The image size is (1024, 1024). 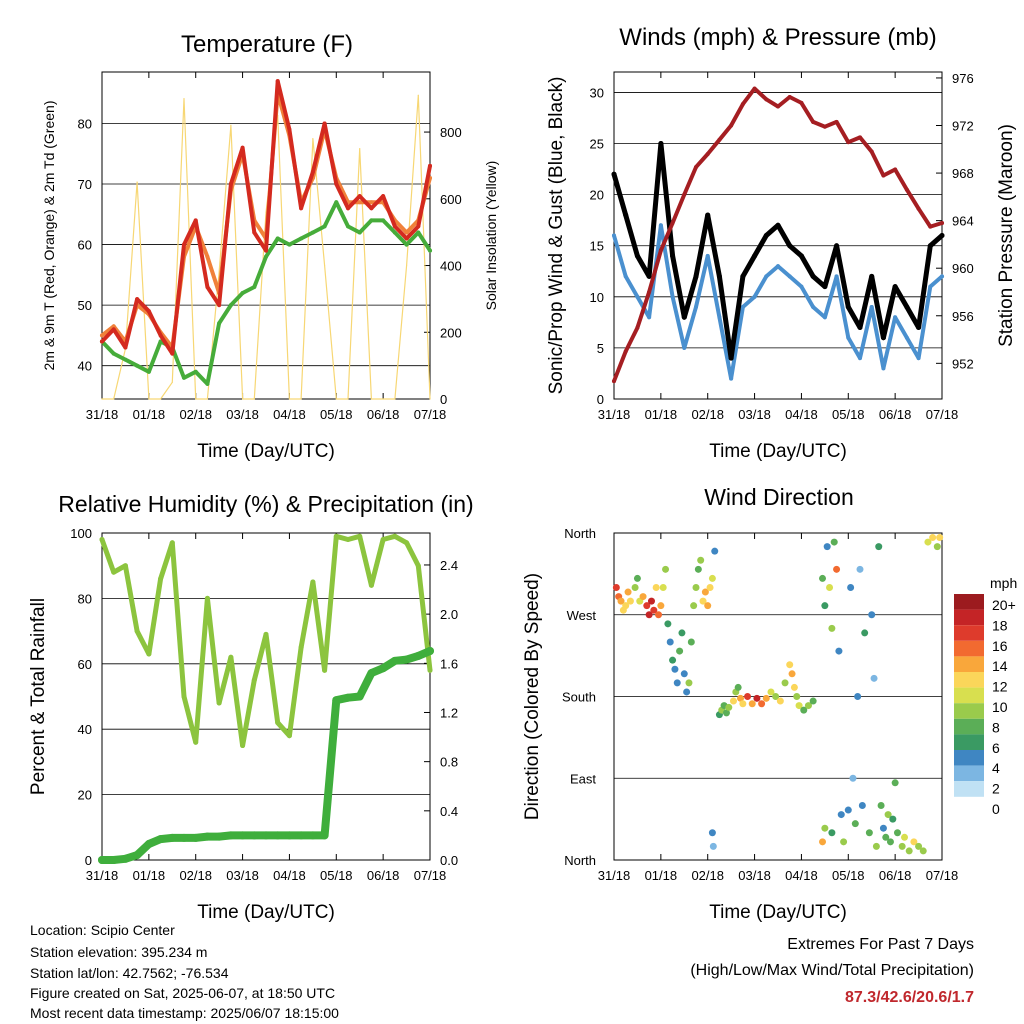 I want to click on x-tick-label: 07/18, so click(x=430, y=414).